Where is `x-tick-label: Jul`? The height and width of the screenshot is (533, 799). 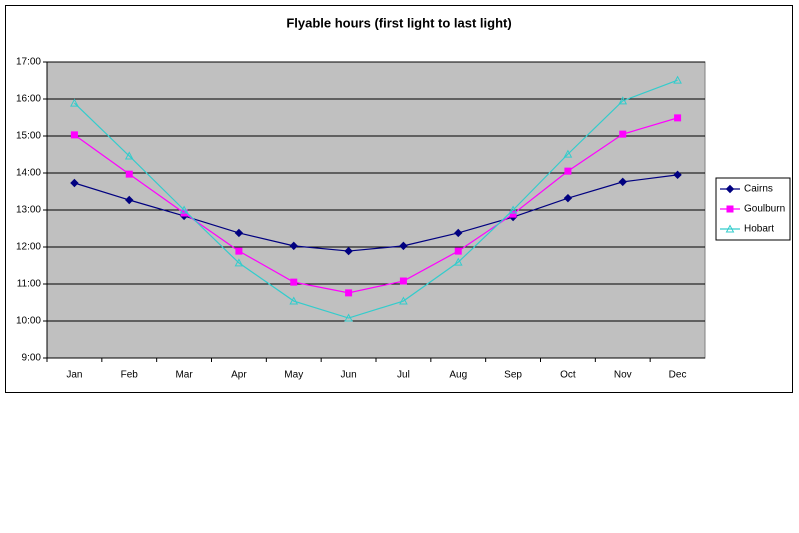 x-tick-label: Jul is located at coordinates (403, 375).